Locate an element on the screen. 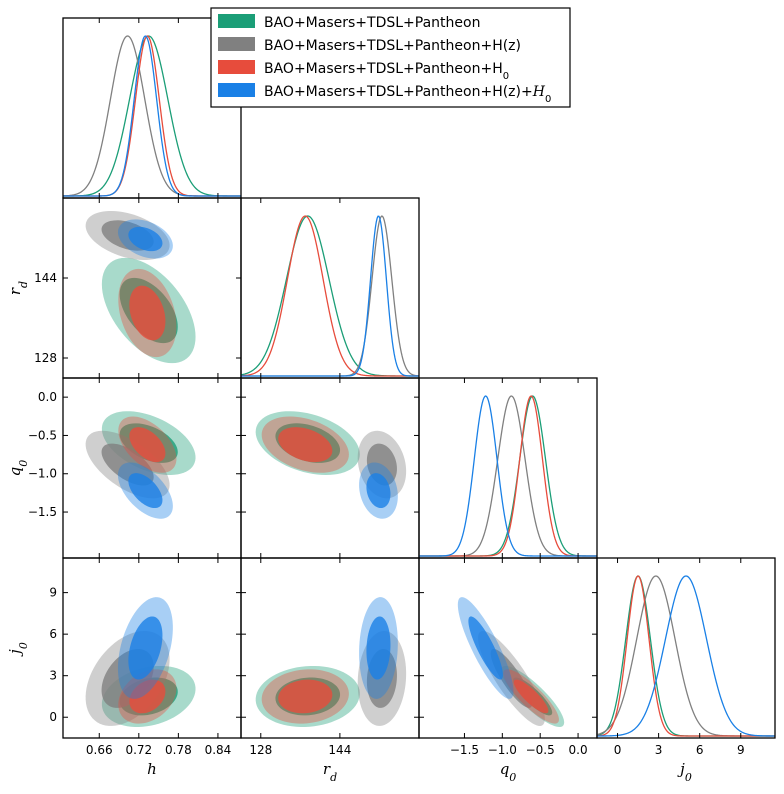 Image resolution: width=784 pixels, height=794 pixels. panel-j0-h: 0.66 0.72 0.78 0.84 0 3 6 9 is located at coordinates (145, 657).